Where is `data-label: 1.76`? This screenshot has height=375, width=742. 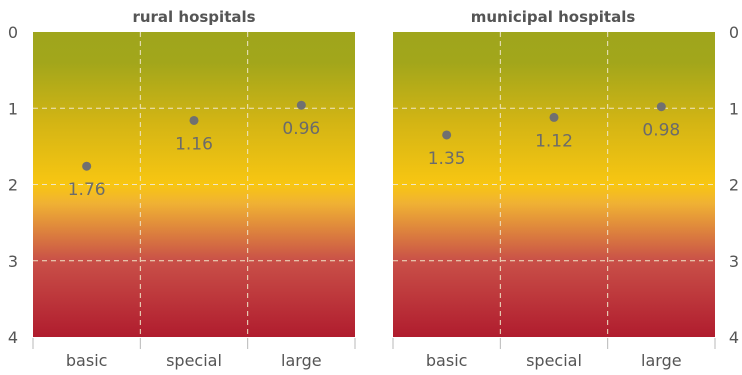 data-label: 1.76 is located at coordinates (87, 190).